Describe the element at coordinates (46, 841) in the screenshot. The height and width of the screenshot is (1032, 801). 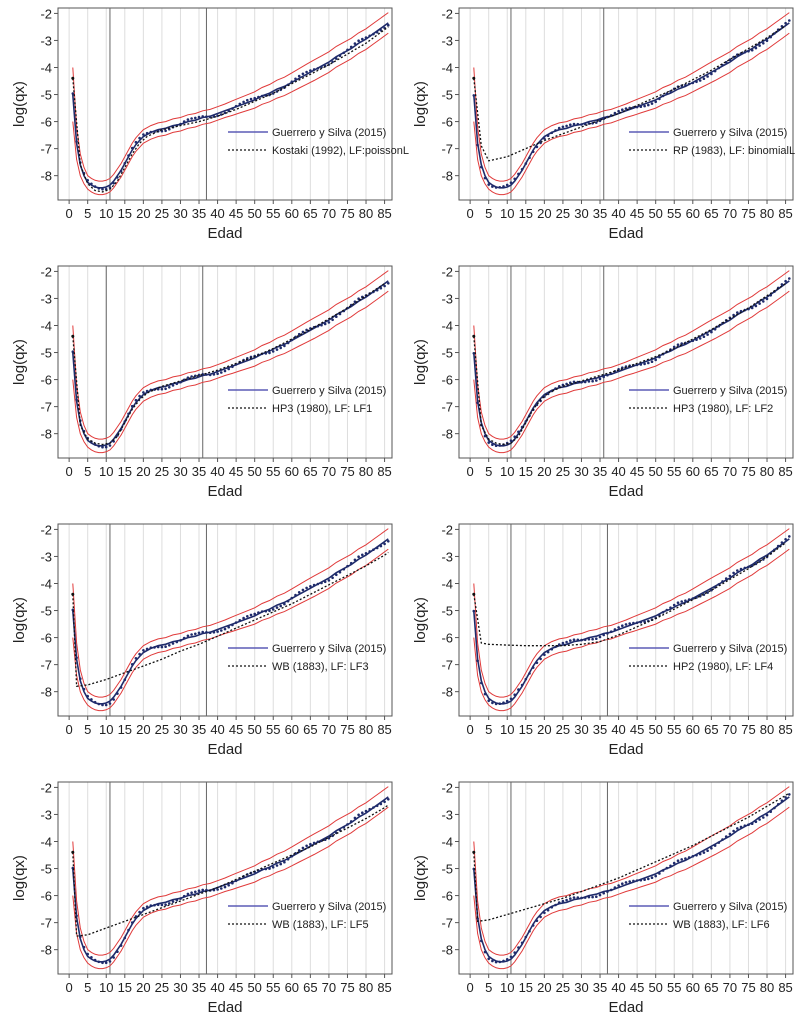
I see `y-tick-label: -4` at that location.